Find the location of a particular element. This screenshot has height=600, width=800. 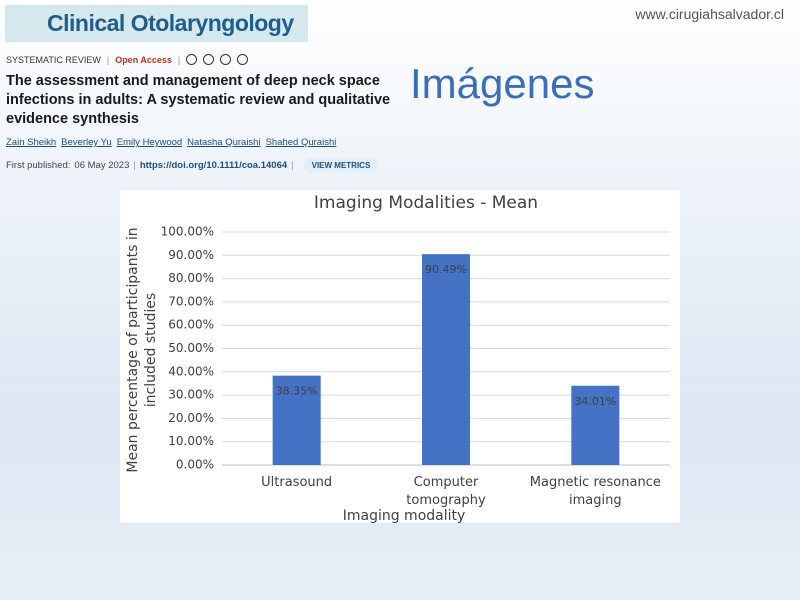

y-tick-label: 50.00% is located at coordinates (191, 348).